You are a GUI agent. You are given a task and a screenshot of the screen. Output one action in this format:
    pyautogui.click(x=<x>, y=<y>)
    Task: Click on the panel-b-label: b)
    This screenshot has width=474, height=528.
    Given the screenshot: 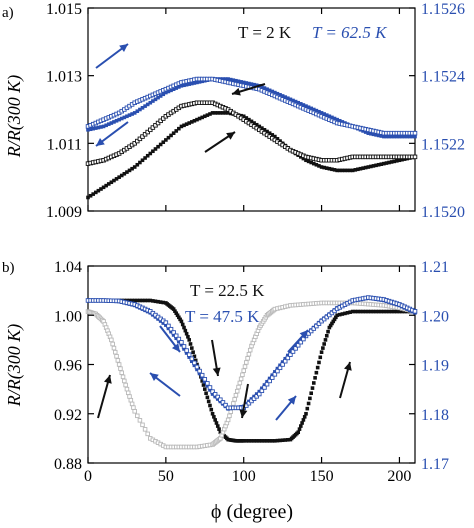 What is the action you would take?
    pyautogui.click(x=8, y=268)
    